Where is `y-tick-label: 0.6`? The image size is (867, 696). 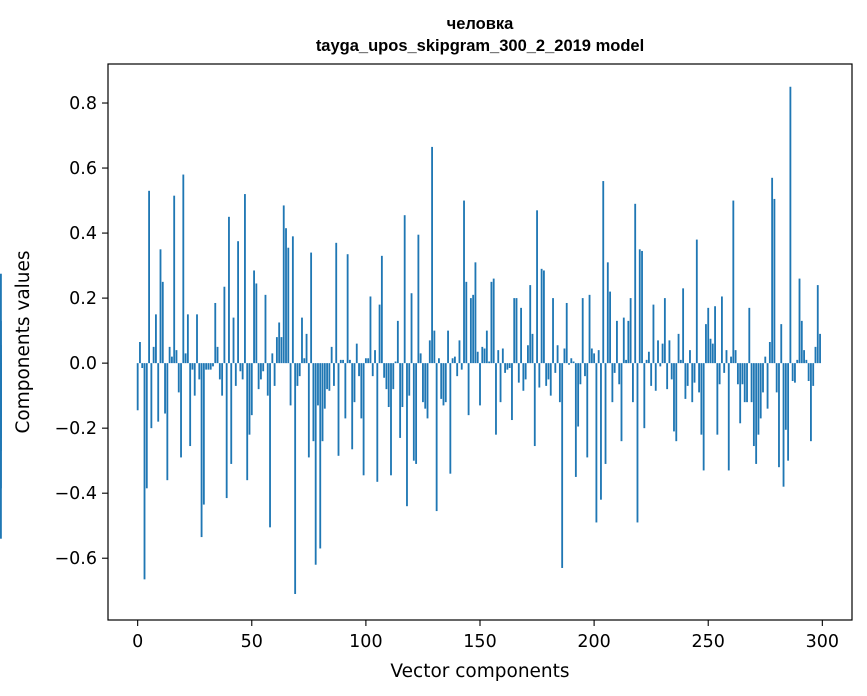 y-tick-label: 0.6 is located at coordinates (83, 169).